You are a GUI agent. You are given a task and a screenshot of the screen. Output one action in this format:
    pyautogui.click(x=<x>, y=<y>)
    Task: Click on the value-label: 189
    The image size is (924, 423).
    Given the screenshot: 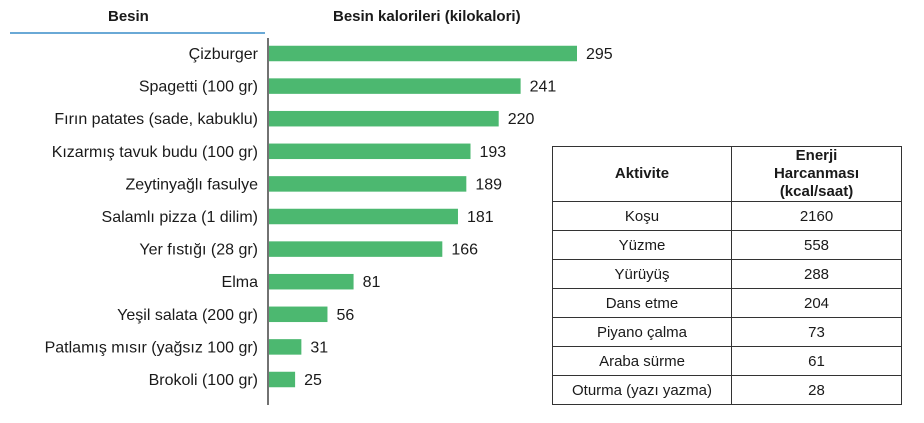 What is the action you would take?
    pyautogui.click(x=488, y=184)
    